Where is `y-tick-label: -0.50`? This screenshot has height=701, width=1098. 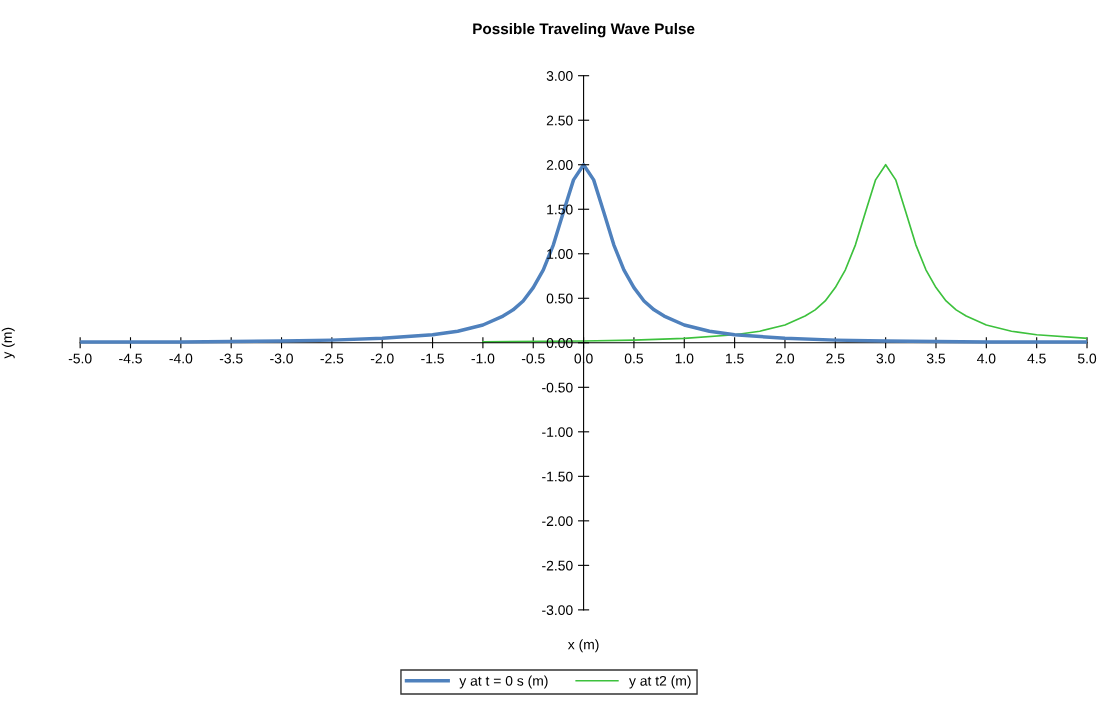
y-tick-label: -0.50 is located at coordinates (557, 387).